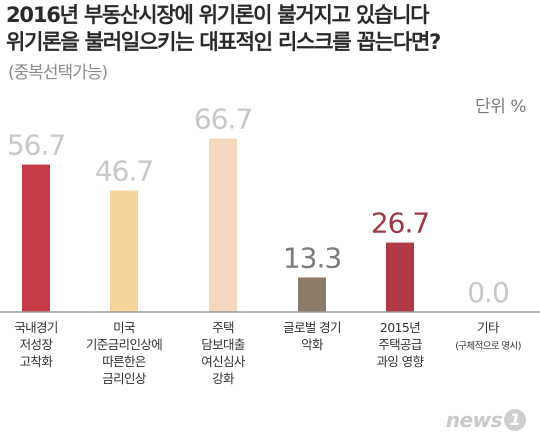  I want to click on value-label-2: 66.7, so click(223, 119).